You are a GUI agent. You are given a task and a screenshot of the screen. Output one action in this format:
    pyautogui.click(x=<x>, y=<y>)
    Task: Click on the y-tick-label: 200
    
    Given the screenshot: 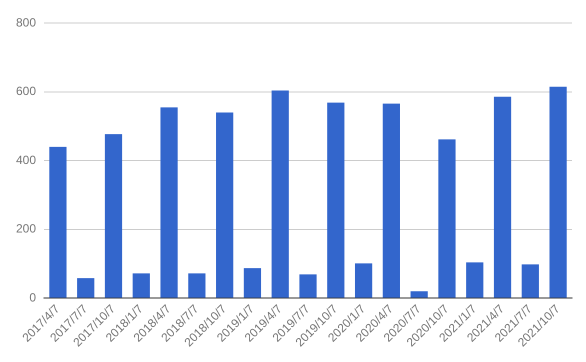 What is the action you would take?
    pyautogui.click(x=26, y=229)
    